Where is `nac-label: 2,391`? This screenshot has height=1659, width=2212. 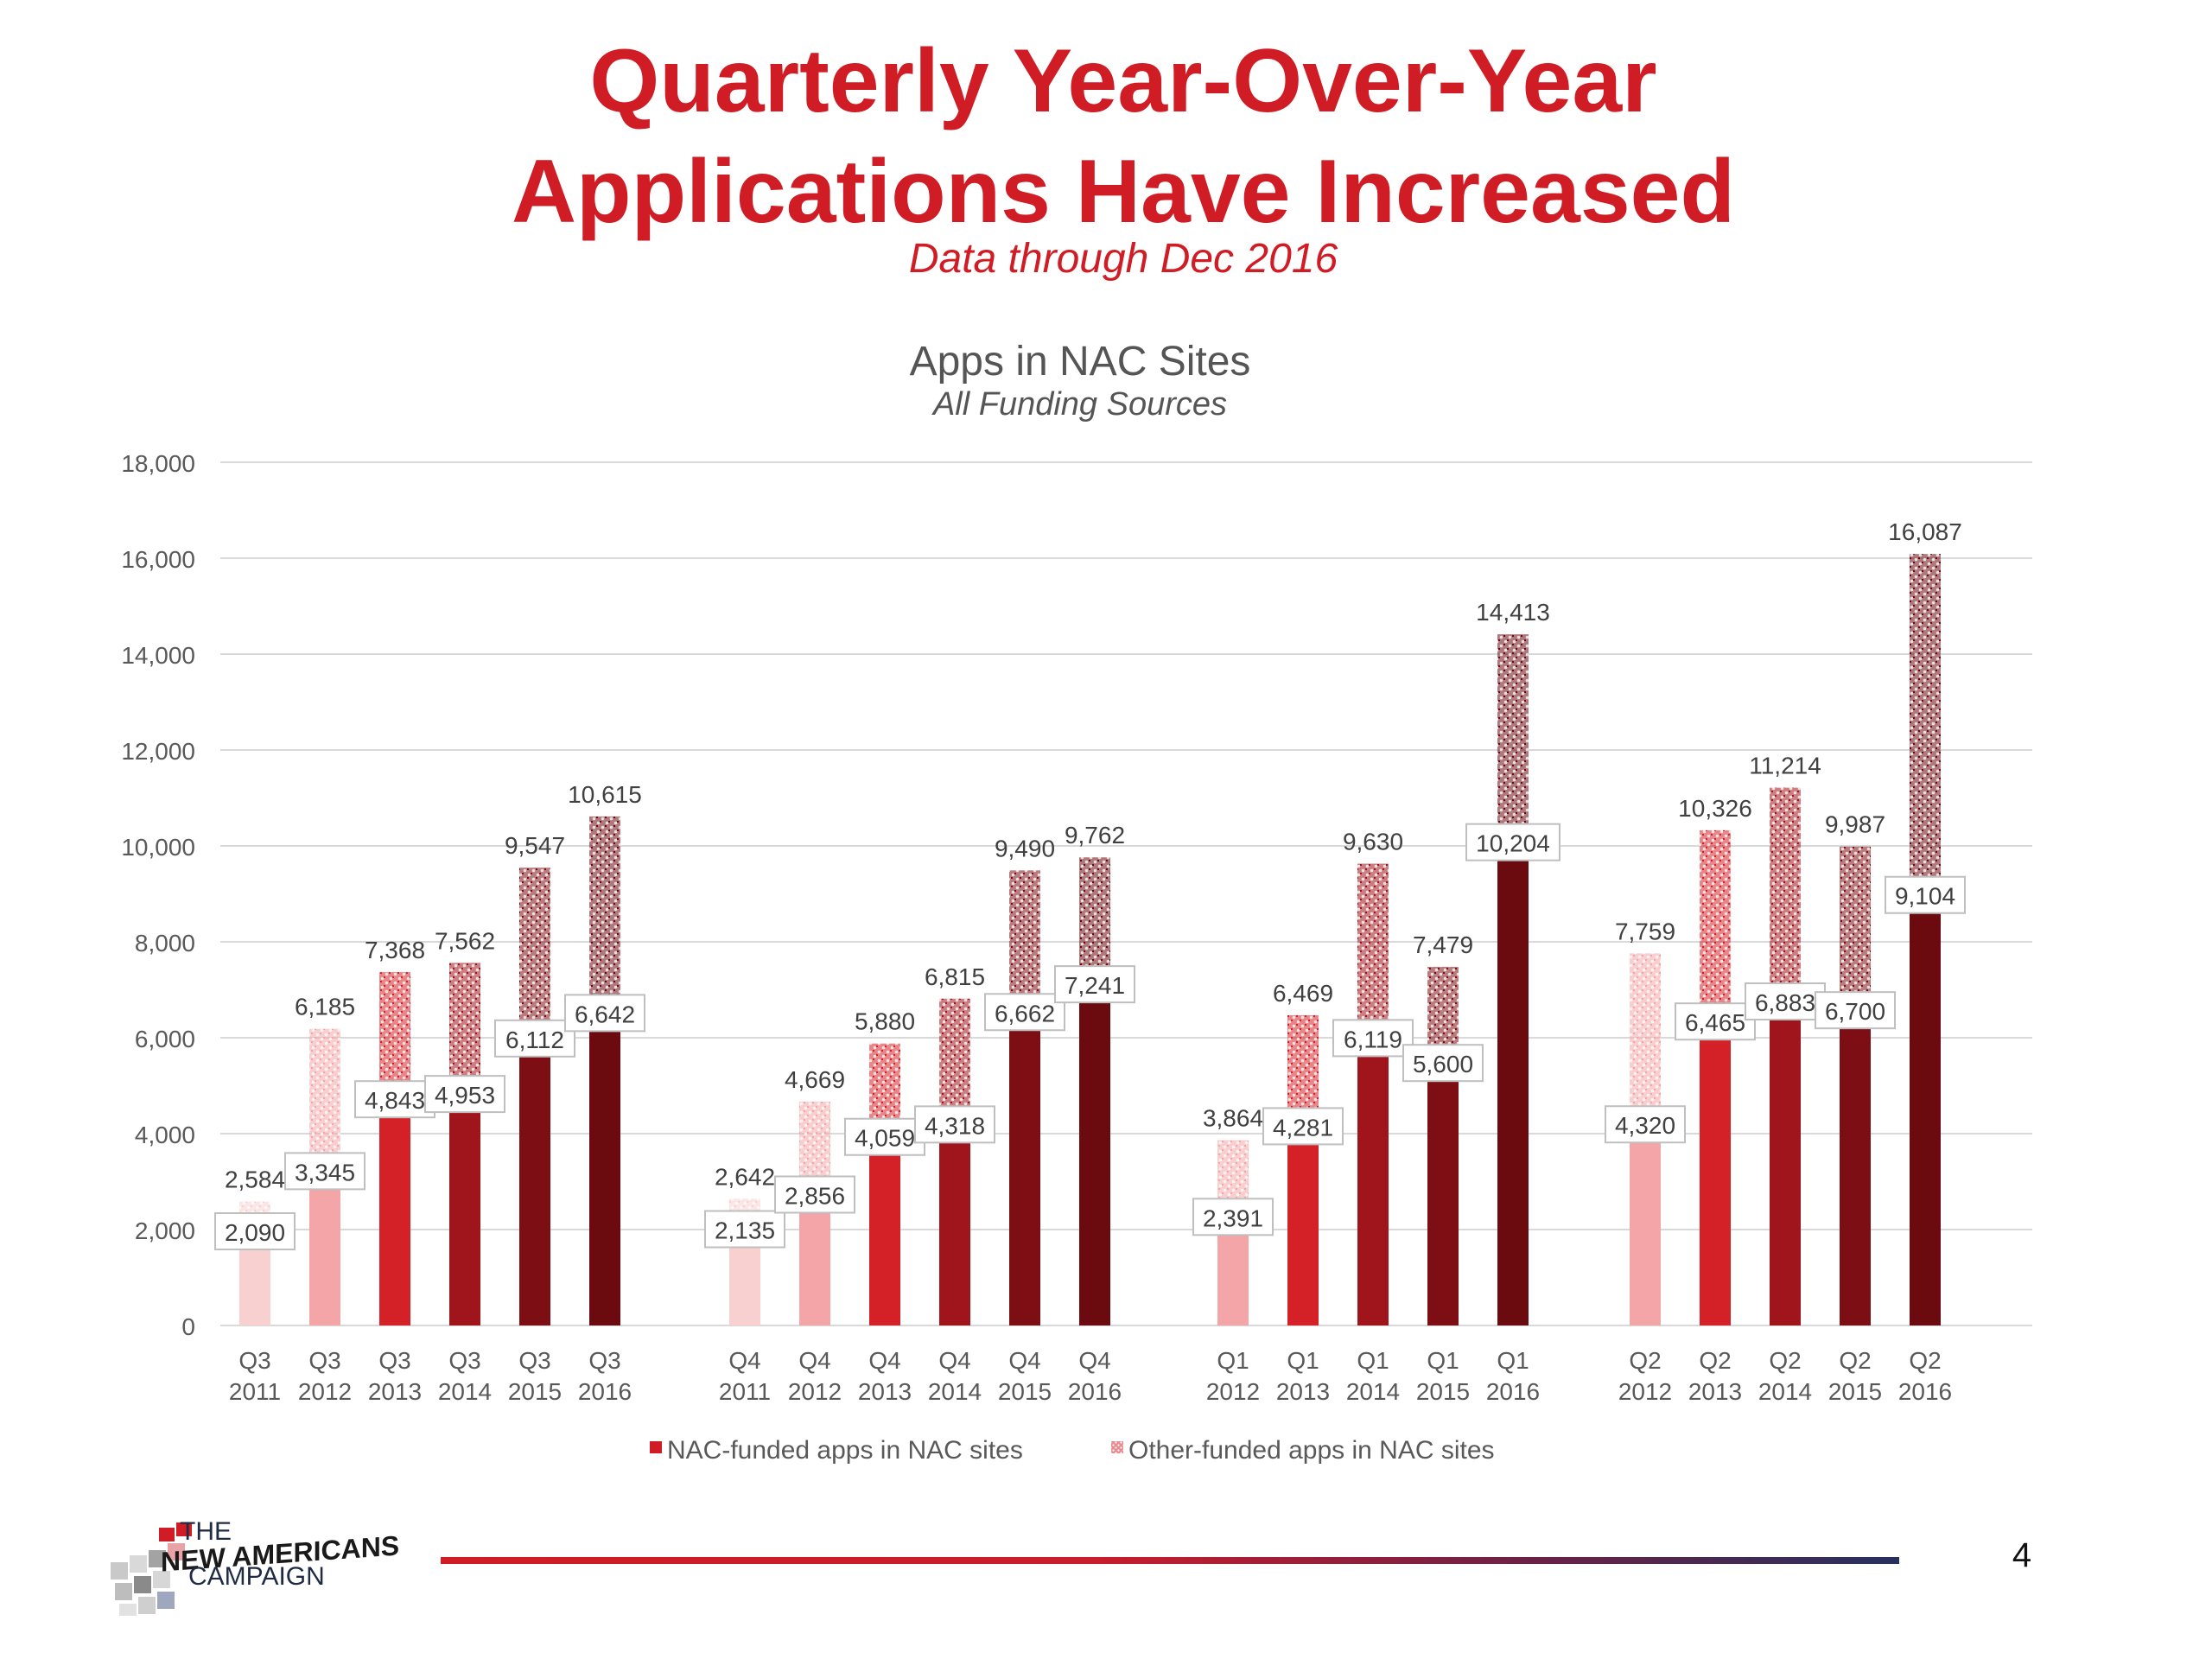
nac-label: 2,391 is located at coordinates (1233, 1218).